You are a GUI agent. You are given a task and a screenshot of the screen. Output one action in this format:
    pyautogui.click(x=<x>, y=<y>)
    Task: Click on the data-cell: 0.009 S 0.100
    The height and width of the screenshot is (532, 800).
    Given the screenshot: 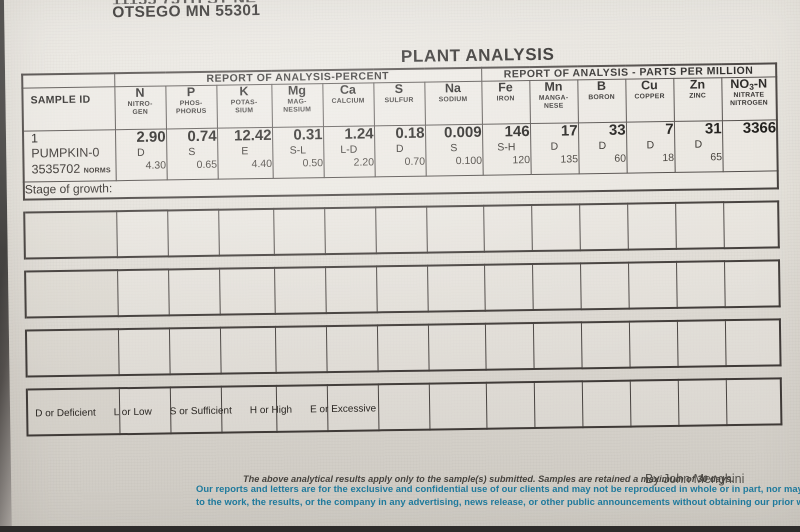 What is the action you would take?
    pyautogui.click(x=453, y=150)
    